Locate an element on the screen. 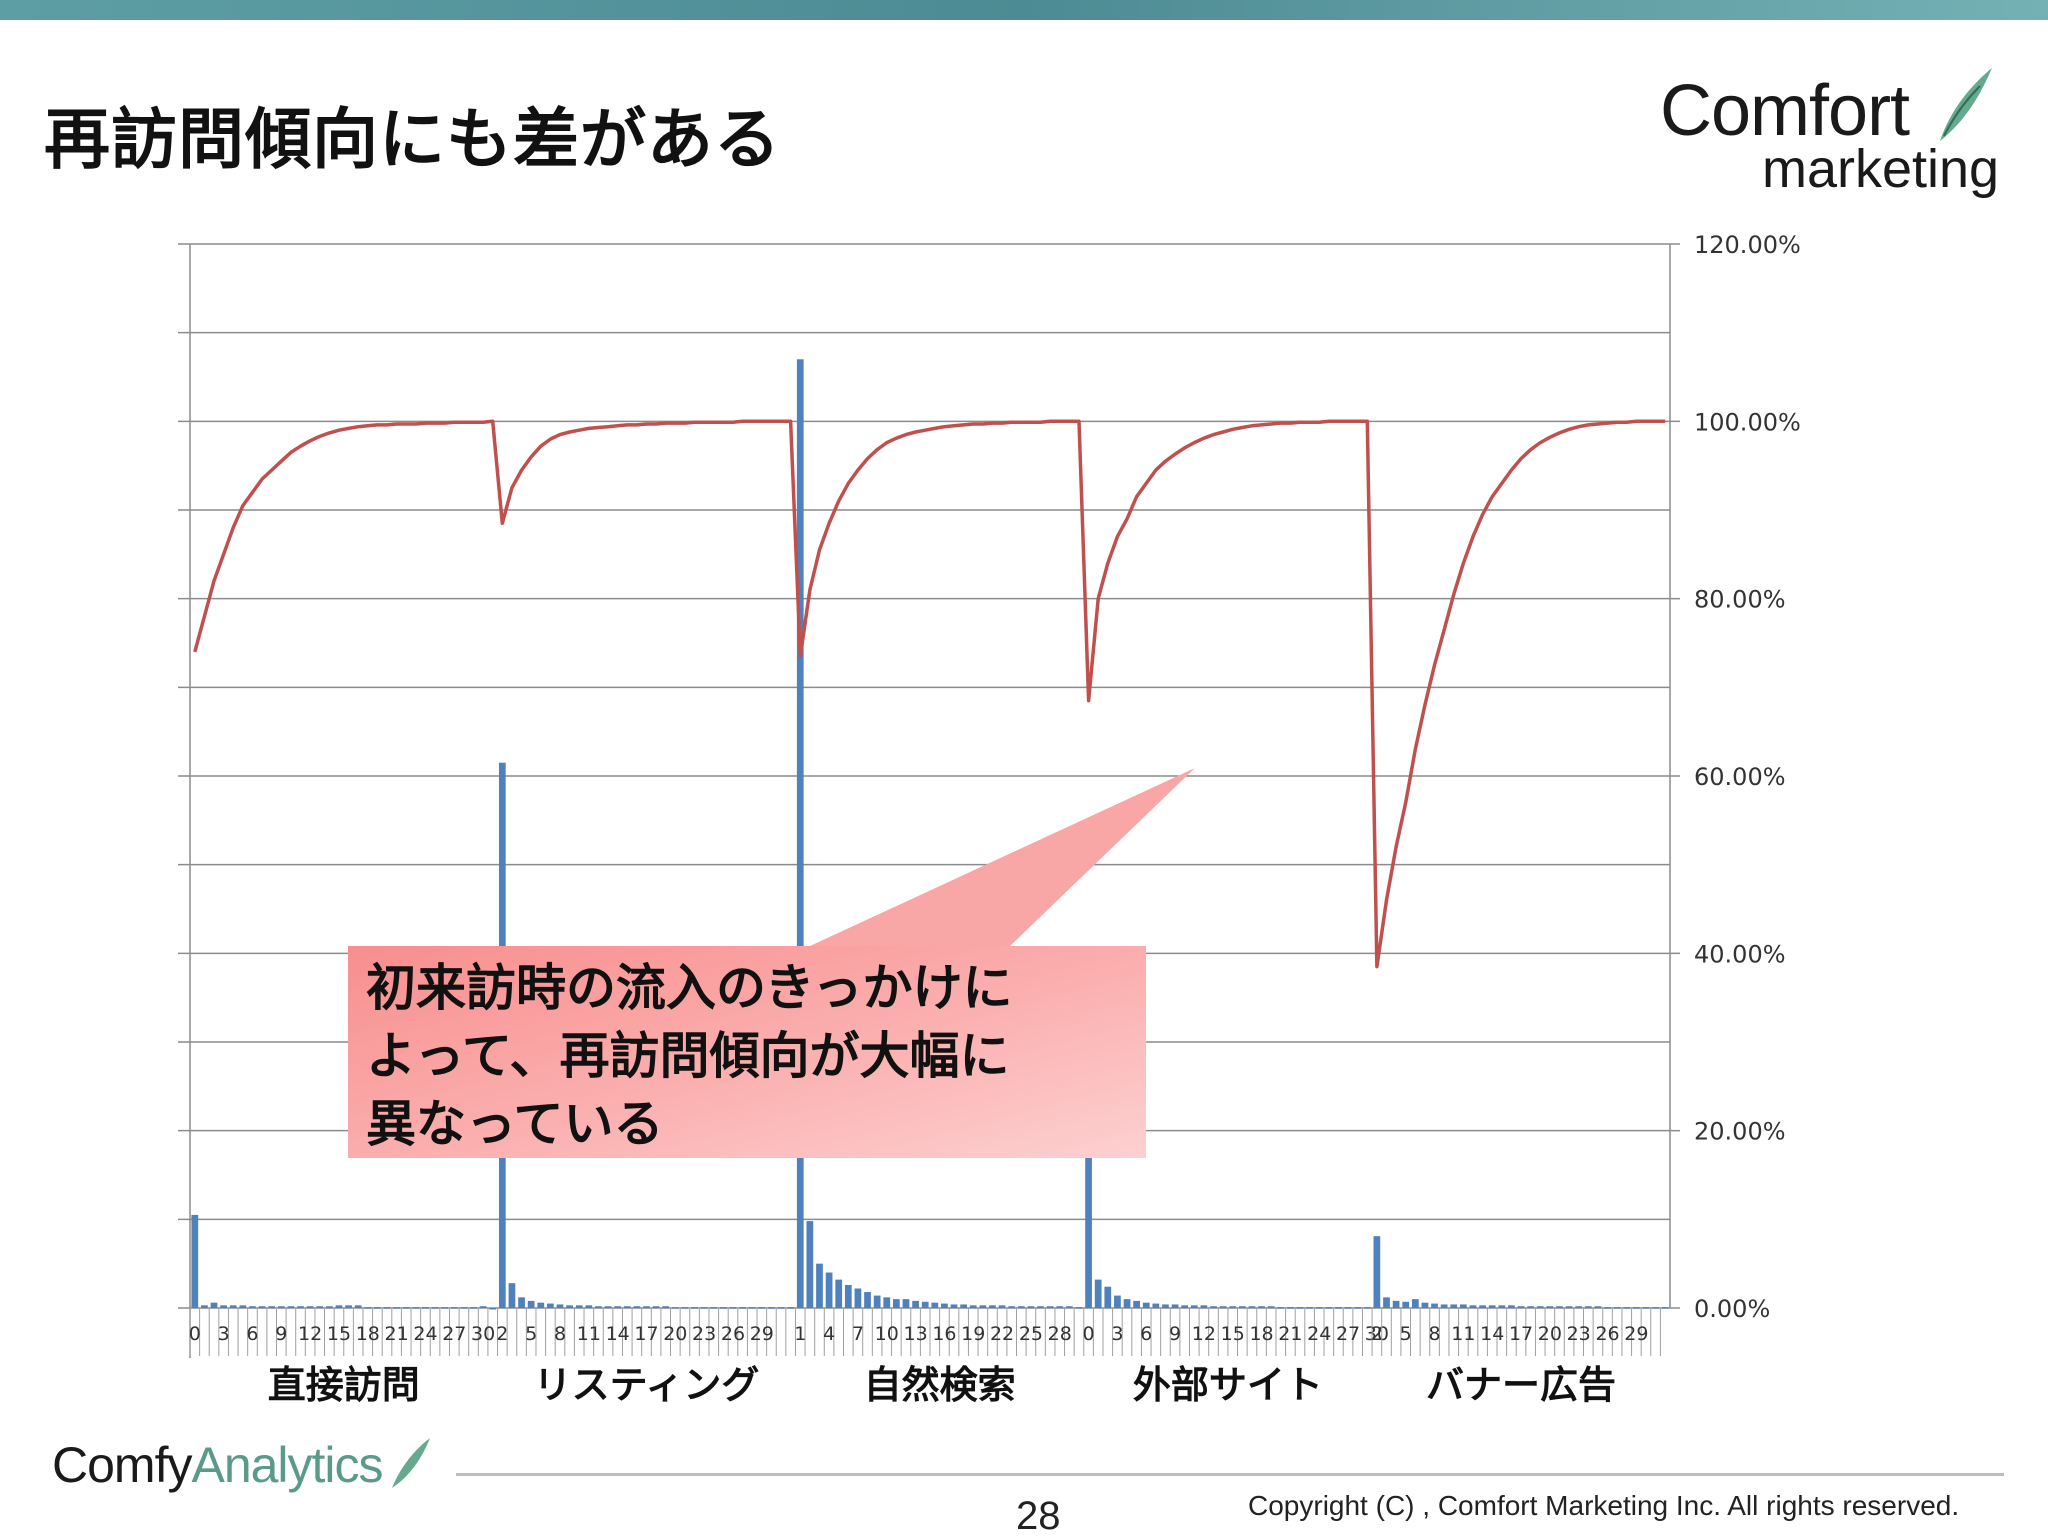 The width and height of the screenshot is (2048, 1539). top-accent-bar is located at coordinates (1024, 10).